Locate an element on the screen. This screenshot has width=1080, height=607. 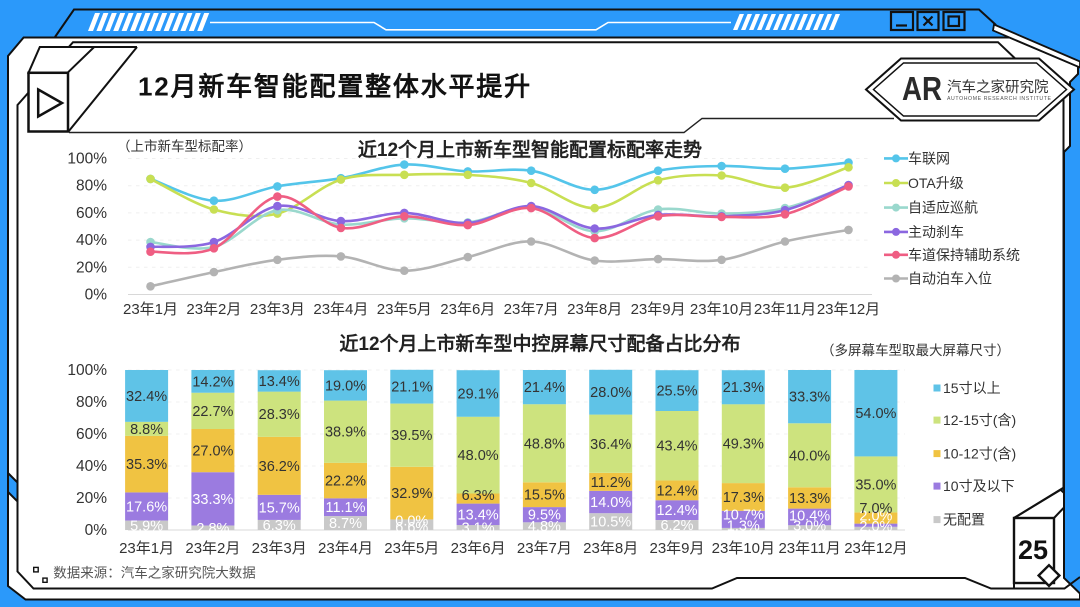
svg-text: 6.2% is located at coordinates (676, 526).